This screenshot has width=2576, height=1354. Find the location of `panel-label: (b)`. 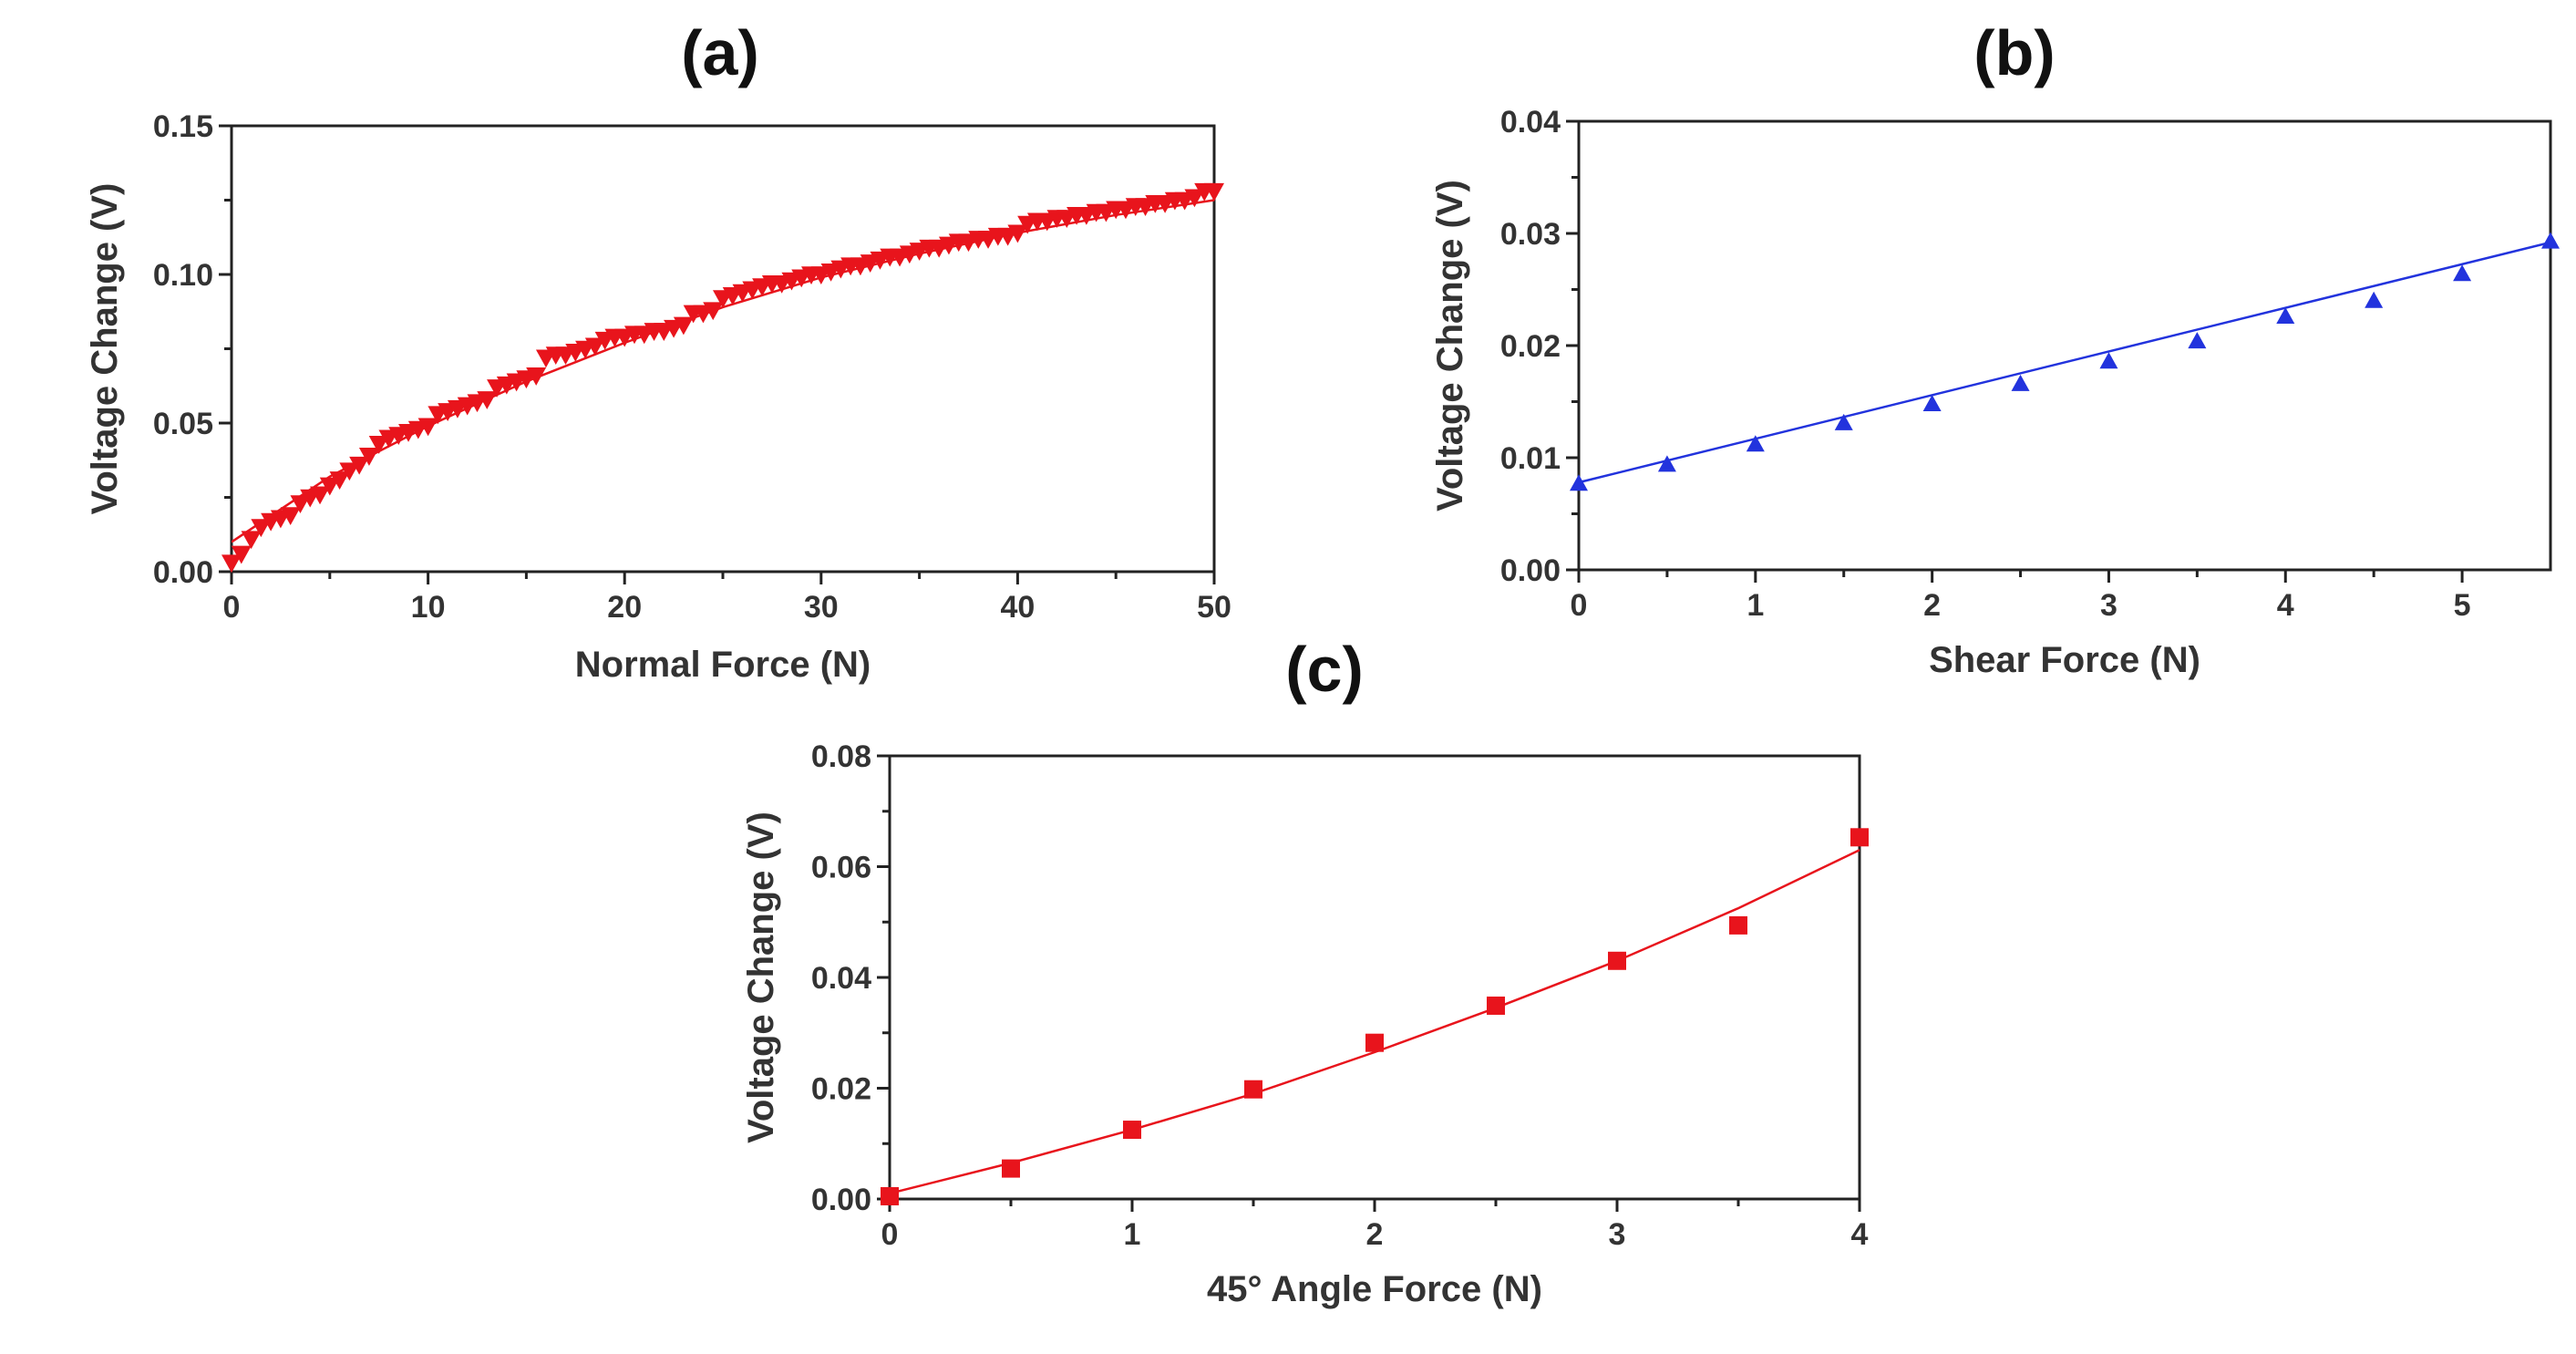

panel-label: (b) is located at coordinates (2014, 52).